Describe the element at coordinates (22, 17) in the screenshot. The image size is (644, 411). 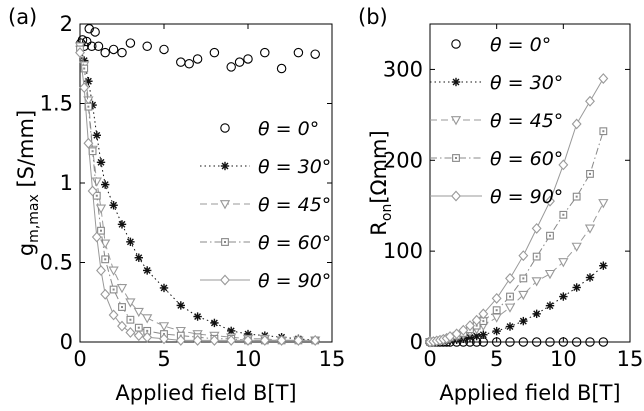
I see `panel-label: (a)` at that location.